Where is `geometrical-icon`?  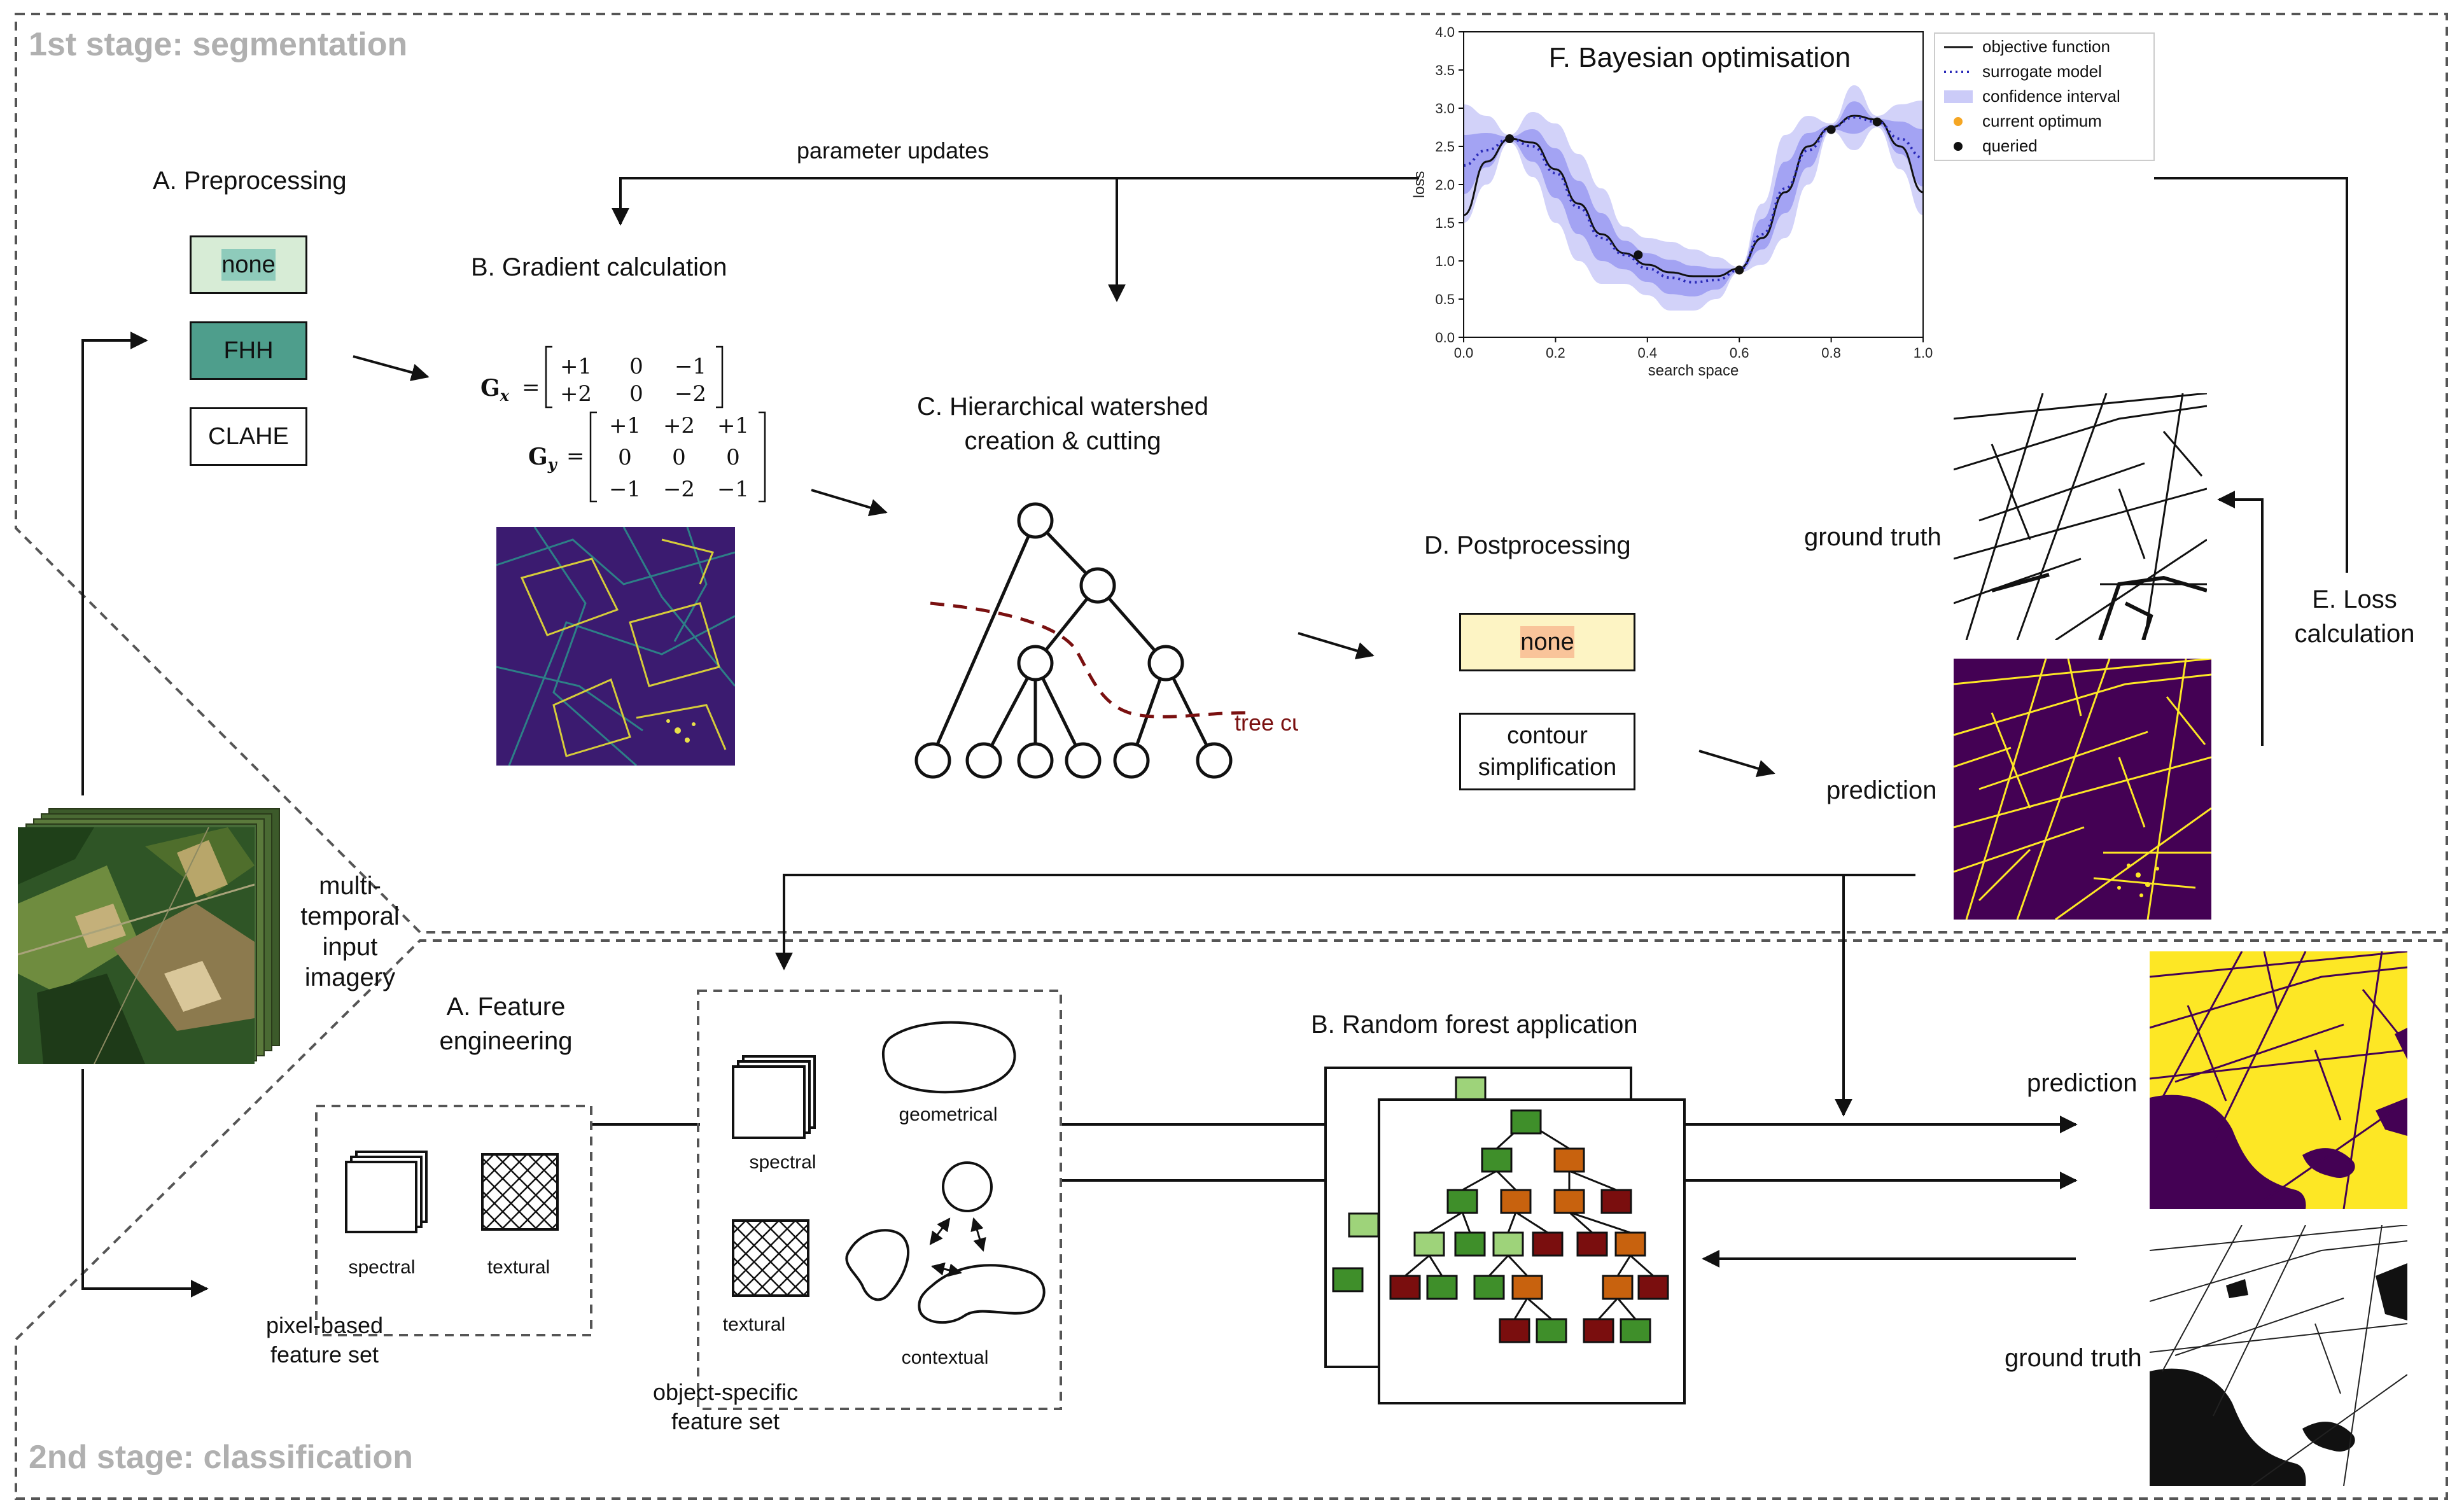
geometrical-icon is located at coordinates (948, 1057).